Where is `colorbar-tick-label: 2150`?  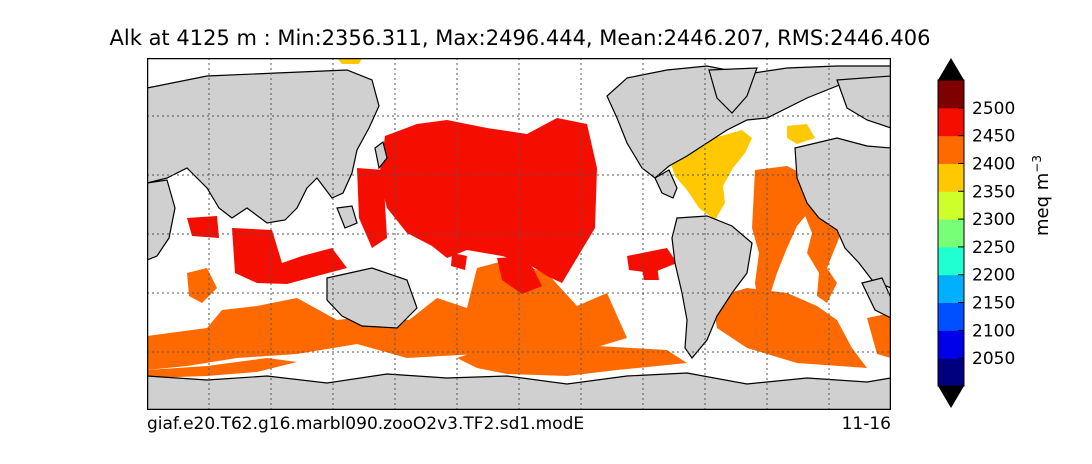 colorbar-tick-label: 2150 is located at coordinates (993, 304).